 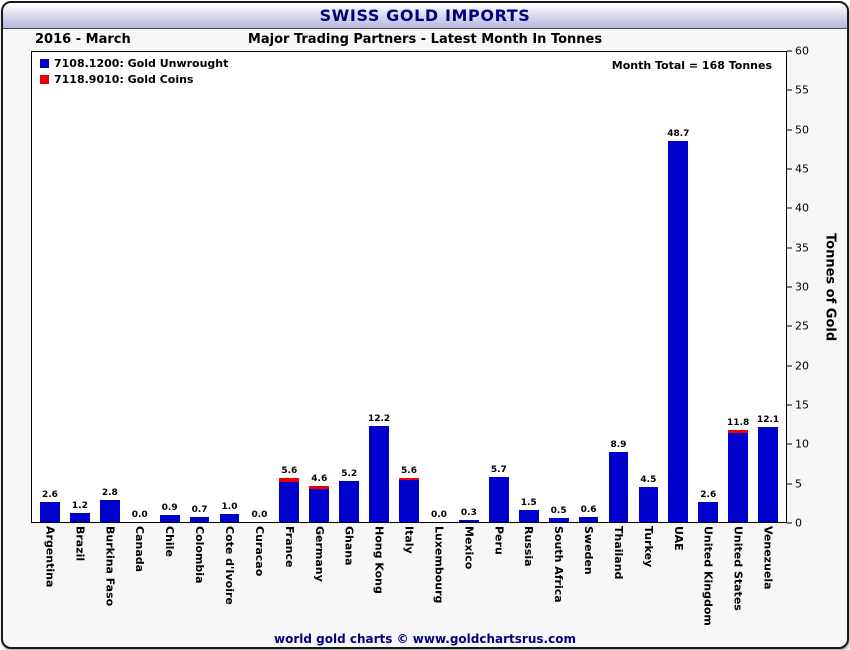 I want to click on bar-value-label: 0.7, so click(x=199, y=509).